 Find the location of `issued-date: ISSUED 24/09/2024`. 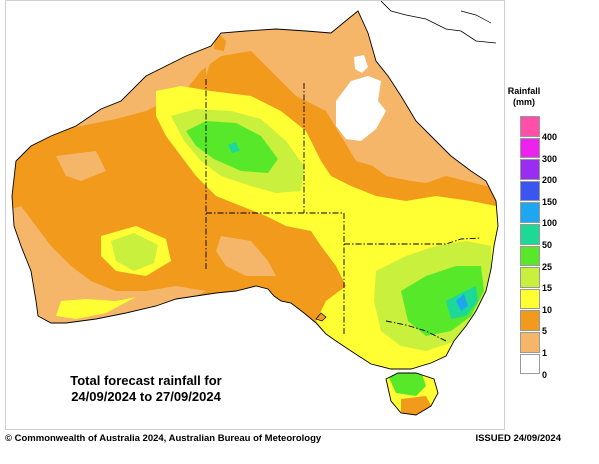

issued-date: ISSUED 24/09/2024 is located at coordinates (518, 438).